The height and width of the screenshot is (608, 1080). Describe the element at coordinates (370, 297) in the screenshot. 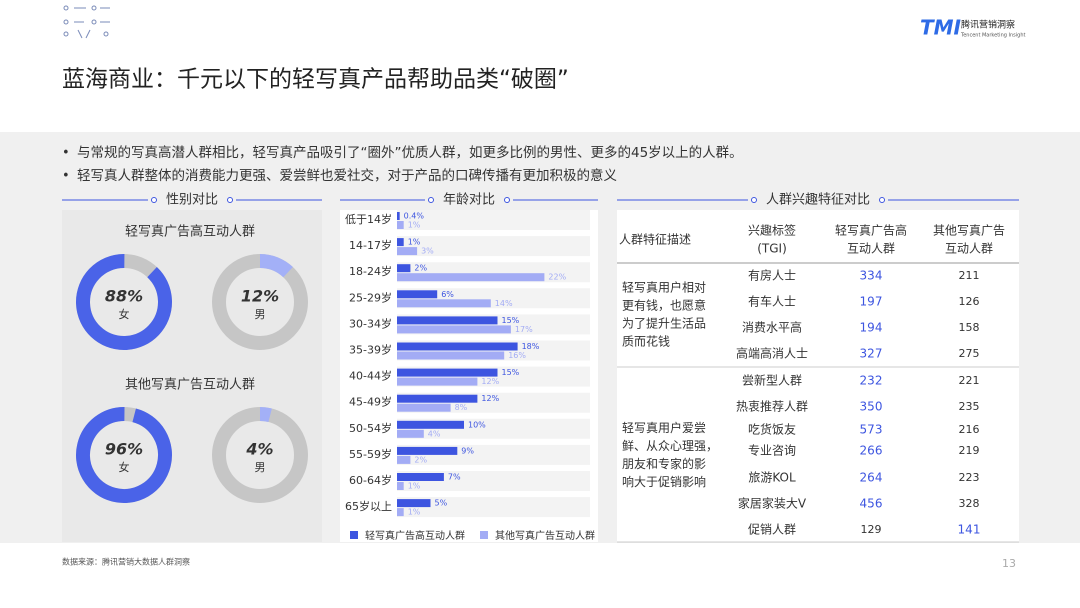

I see `y-tick-label: 25-29岁` at that location.